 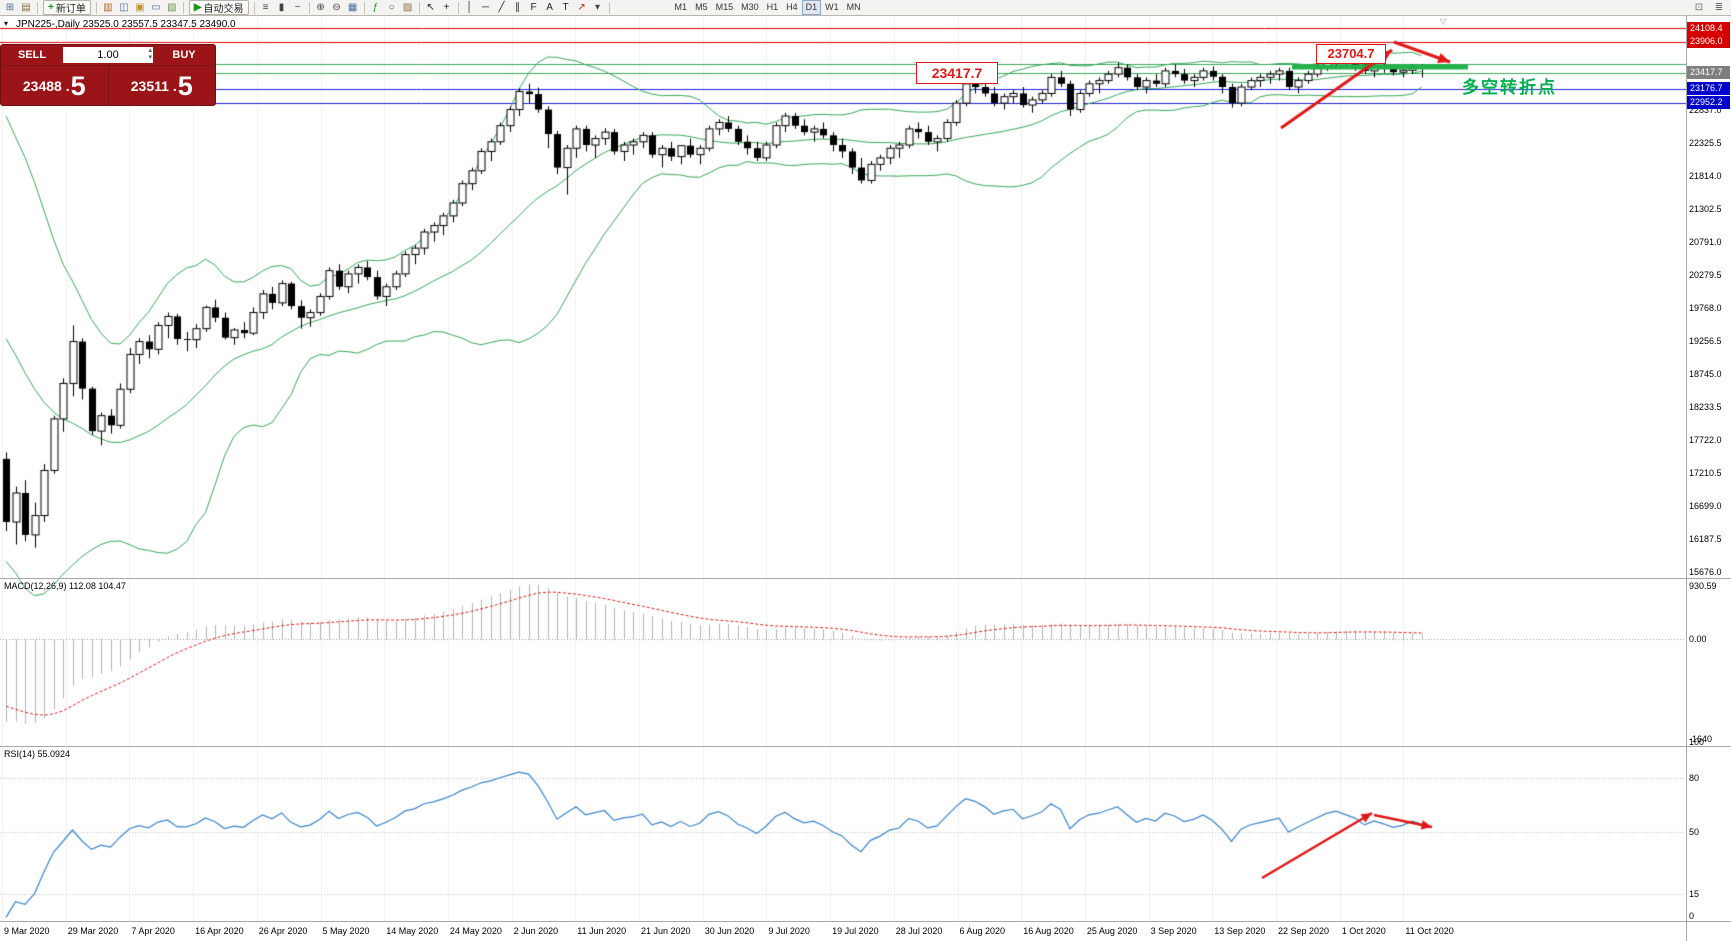 What do you see at coordinates (172, 7) in the screenshot?
I see `strategy-tester-icon: ▧` at bounding box center [172, 7].